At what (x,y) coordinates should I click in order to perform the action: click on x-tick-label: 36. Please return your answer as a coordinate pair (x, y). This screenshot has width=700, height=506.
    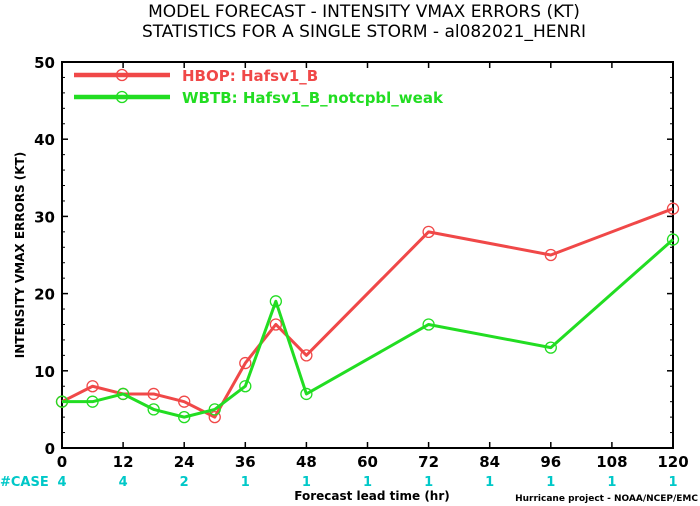
    Looking at the image, I should click on (245, 462).